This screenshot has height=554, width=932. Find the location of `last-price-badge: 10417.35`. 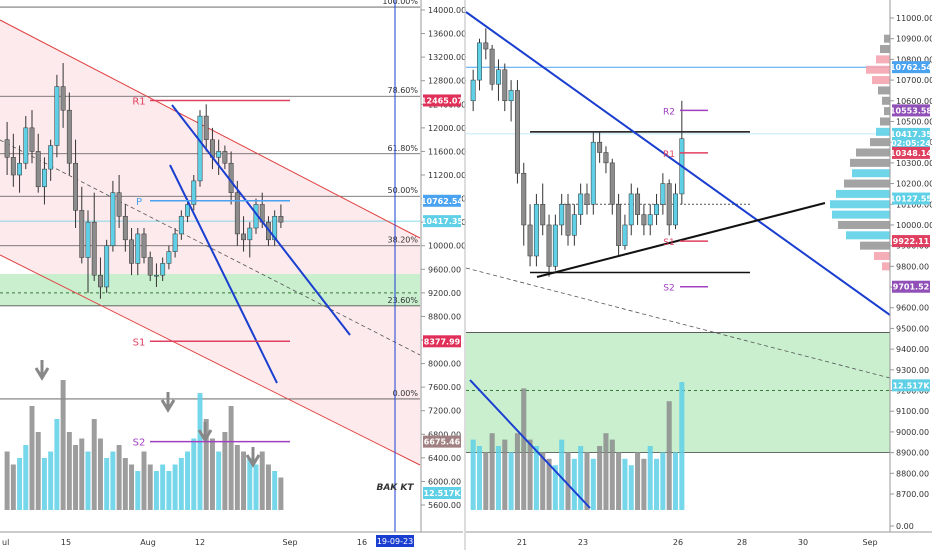

last-price-badge: 10417.35 is located at coordinates (442, 221).